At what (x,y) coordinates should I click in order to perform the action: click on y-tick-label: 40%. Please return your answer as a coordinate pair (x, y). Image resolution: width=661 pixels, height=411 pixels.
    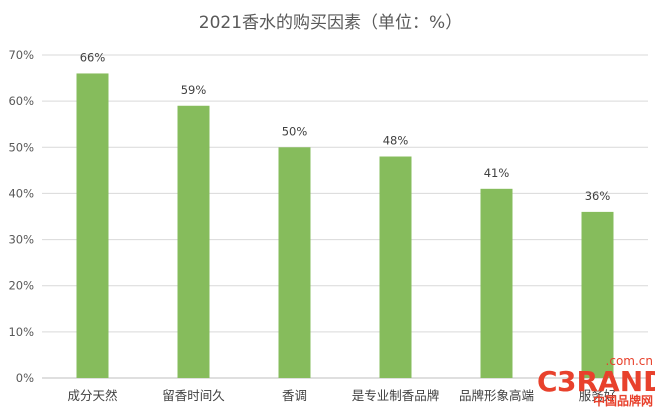
    Looking at the image, I should click on (21, 193).